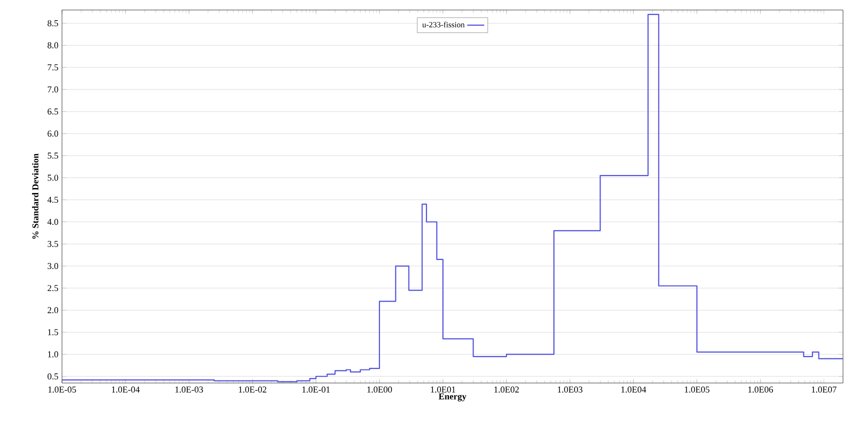 The width and height of the screenshot is (850, 424). I want to click on y-tick-label: 1.5, so click(53, 332).